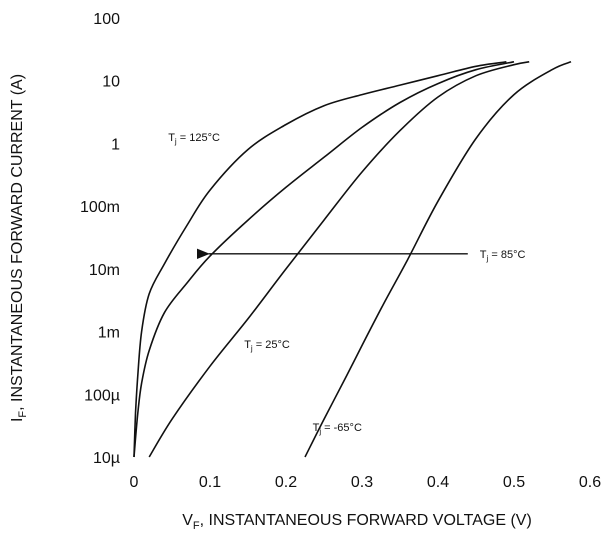  Describe the element at coordinates (337, 429) in the screenshot. I see `annotation-label: Tj = -65°C` at that location.